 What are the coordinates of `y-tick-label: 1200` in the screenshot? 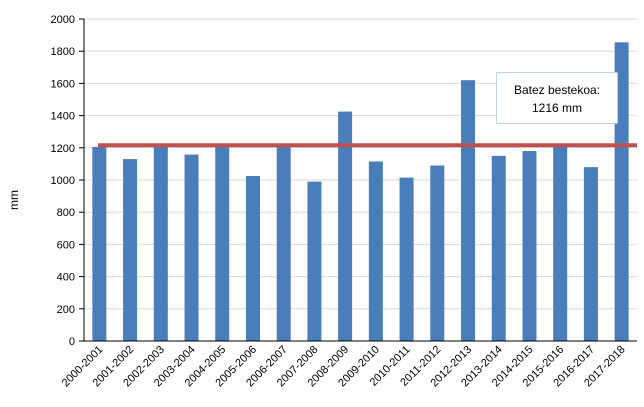 It's located at (63, 149).